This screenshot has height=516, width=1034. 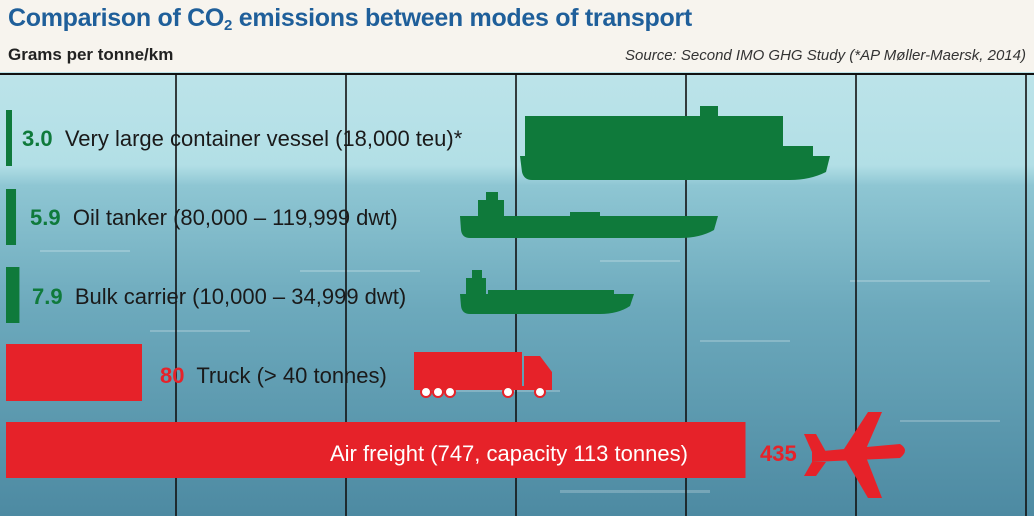 I want to click on category-label-bulk-carrier: 7.9 Bulk carrier (10,000 – 34,999 dwt), so click(x=219, y=297).